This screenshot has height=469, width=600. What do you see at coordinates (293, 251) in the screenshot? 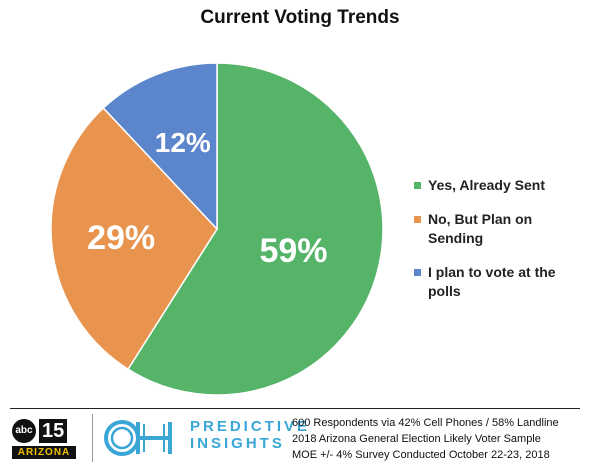
I see `pie-data-label-0: 59%` at bounding box center [293, 251].